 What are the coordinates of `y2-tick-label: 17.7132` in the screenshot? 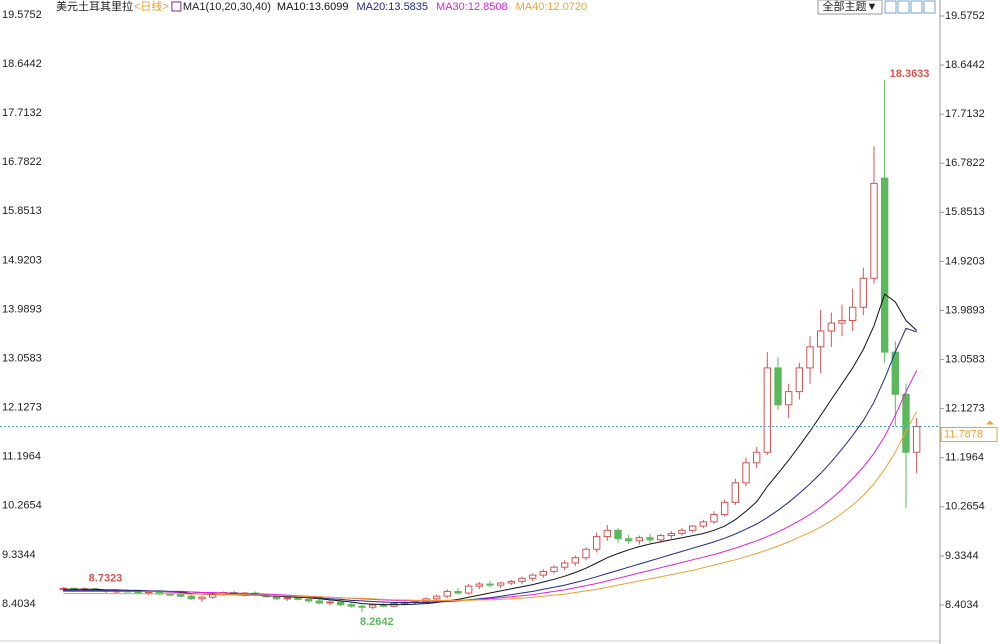 It's located at (965, 114).